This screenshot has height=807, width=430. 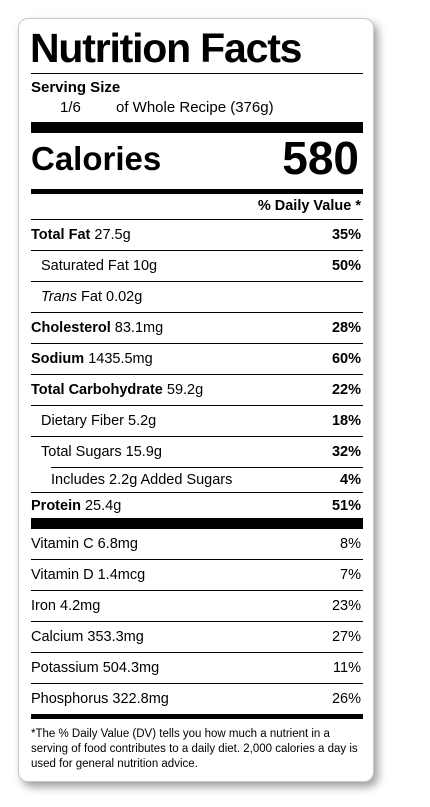 What do you see at coordinates (346, 699) in the screenshot?
I see `vitamin-dv: 26%` at bounding box center [346, 699].